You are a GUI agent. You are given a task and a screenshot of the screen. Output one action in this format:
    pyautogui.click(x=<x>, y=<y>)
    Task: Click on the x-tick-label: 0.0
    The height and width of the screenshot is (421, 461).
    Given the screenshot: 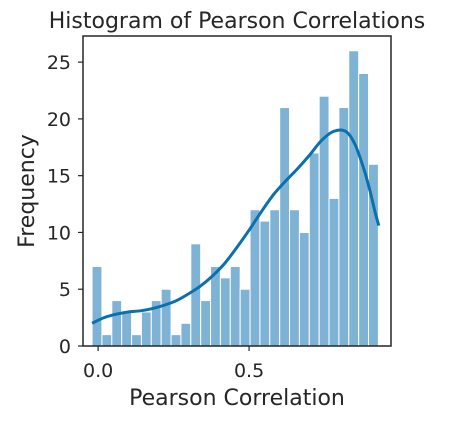 What is the action you would take?
    pyautogui.click(x=98, y=371)
    